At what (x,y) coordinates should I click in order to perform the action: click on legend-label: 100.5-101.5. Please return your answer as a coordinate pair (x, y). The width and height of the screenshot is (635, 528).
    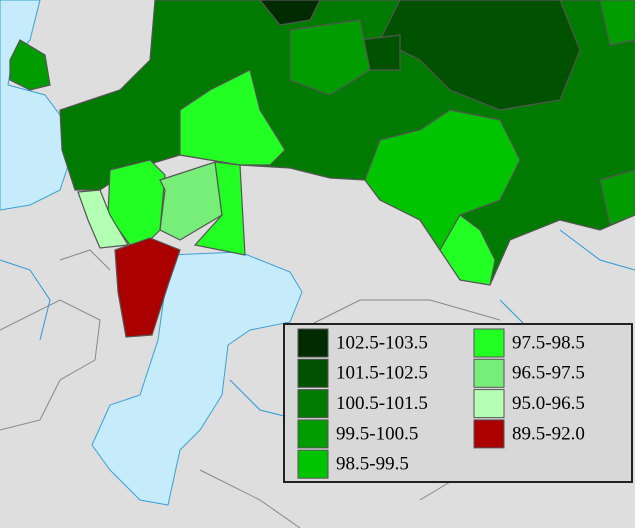
    Looking at the image, I should click on (382, 403).